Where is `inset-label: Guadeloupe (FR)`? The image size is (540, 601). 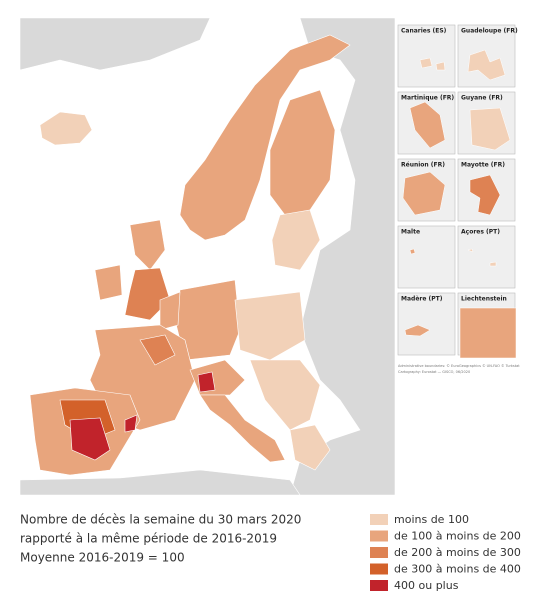 inset-label: Guadeloupe (FR) is located at coordinates (489, 31).